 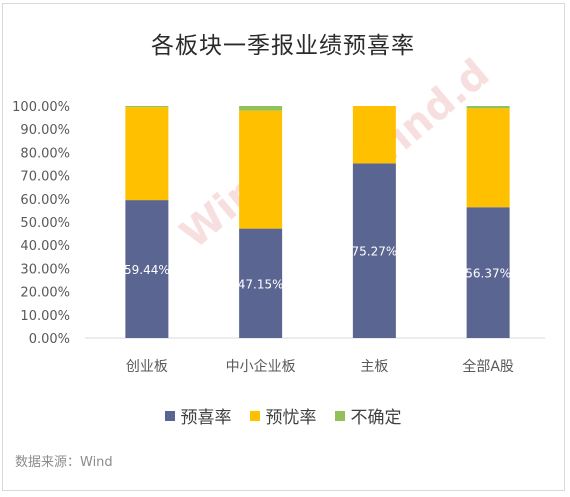 What do you see at coordinates (49, 339) in the screenshot?
I see `y-tick-label-0: 0.00%` at bounding box center [49, 339].